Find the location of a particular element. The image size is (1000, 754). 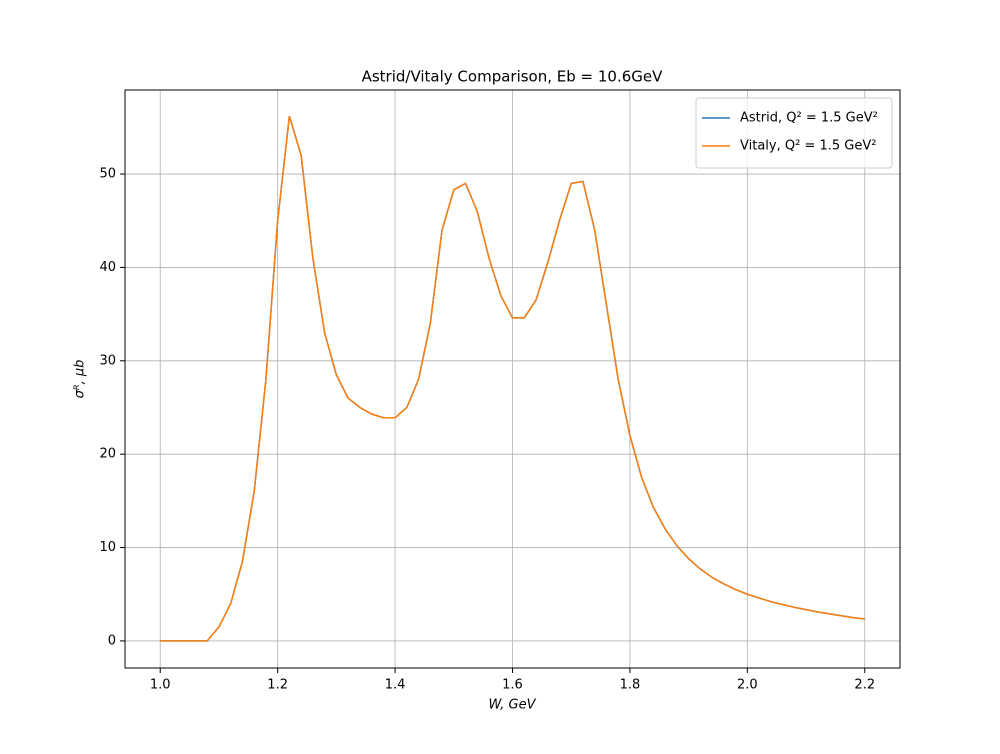

y-tick-label: 10 is located at coordinates (107, 547).